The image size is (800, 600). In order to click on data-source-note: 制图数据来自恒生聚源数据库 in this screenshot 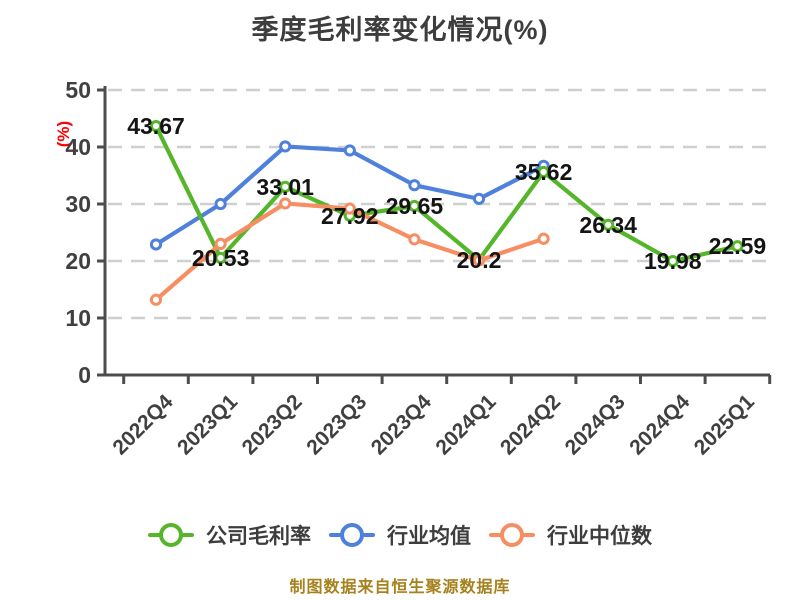, I will do `click(400, 587)`.